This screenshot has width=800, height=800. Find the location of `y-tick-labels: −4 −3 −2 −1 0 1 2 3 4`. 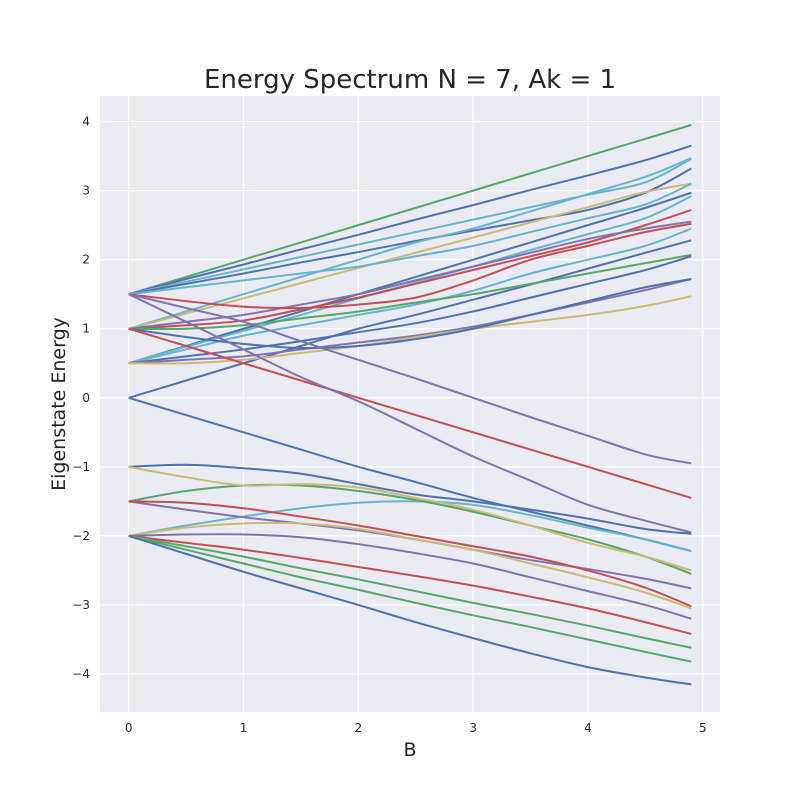

y-tick-labels: −4 −3 −2 −1 0 1 2 3 4 is located at coordinates (81, 398).